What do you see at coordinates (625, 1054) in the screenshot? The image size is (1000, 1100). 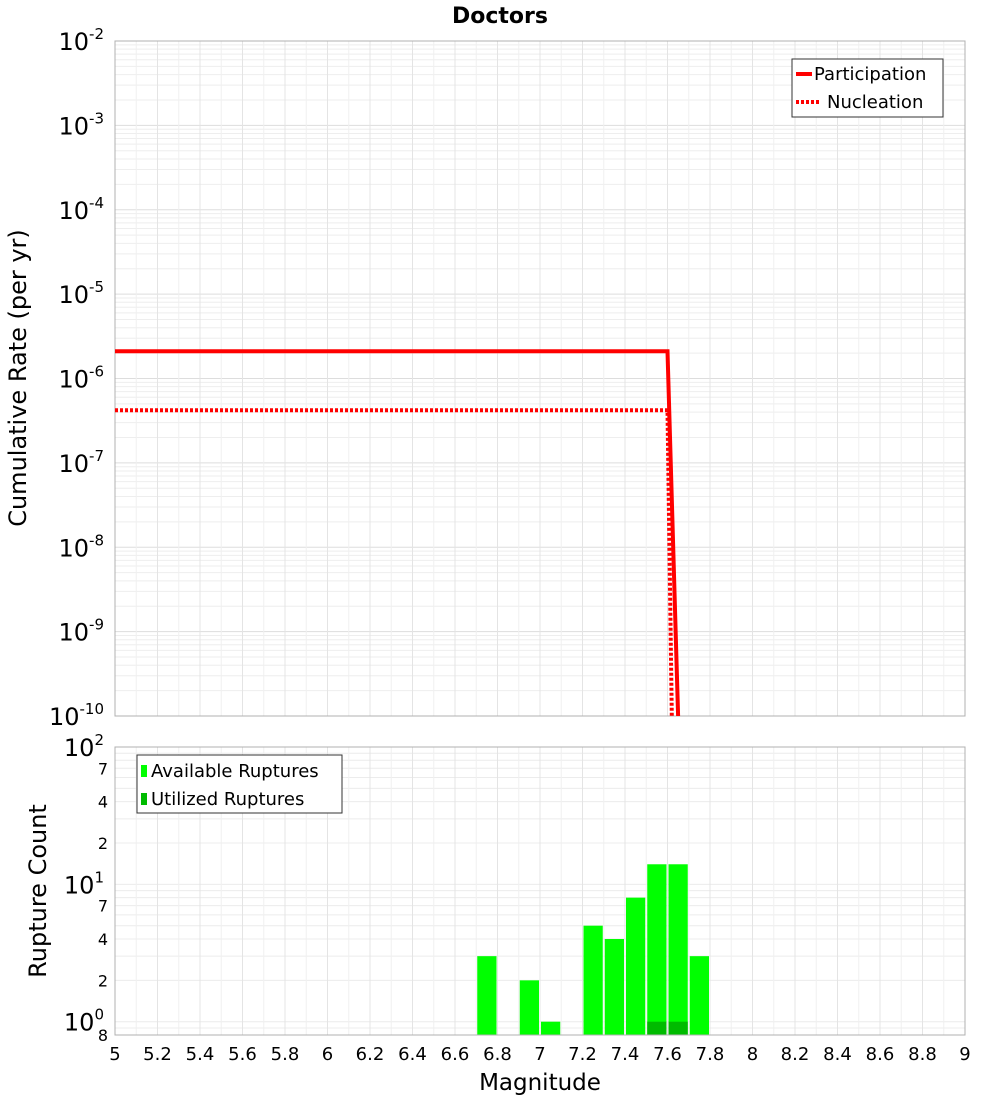 I see `x-tick-label: 7.4` at bounding box center [625, 1054].